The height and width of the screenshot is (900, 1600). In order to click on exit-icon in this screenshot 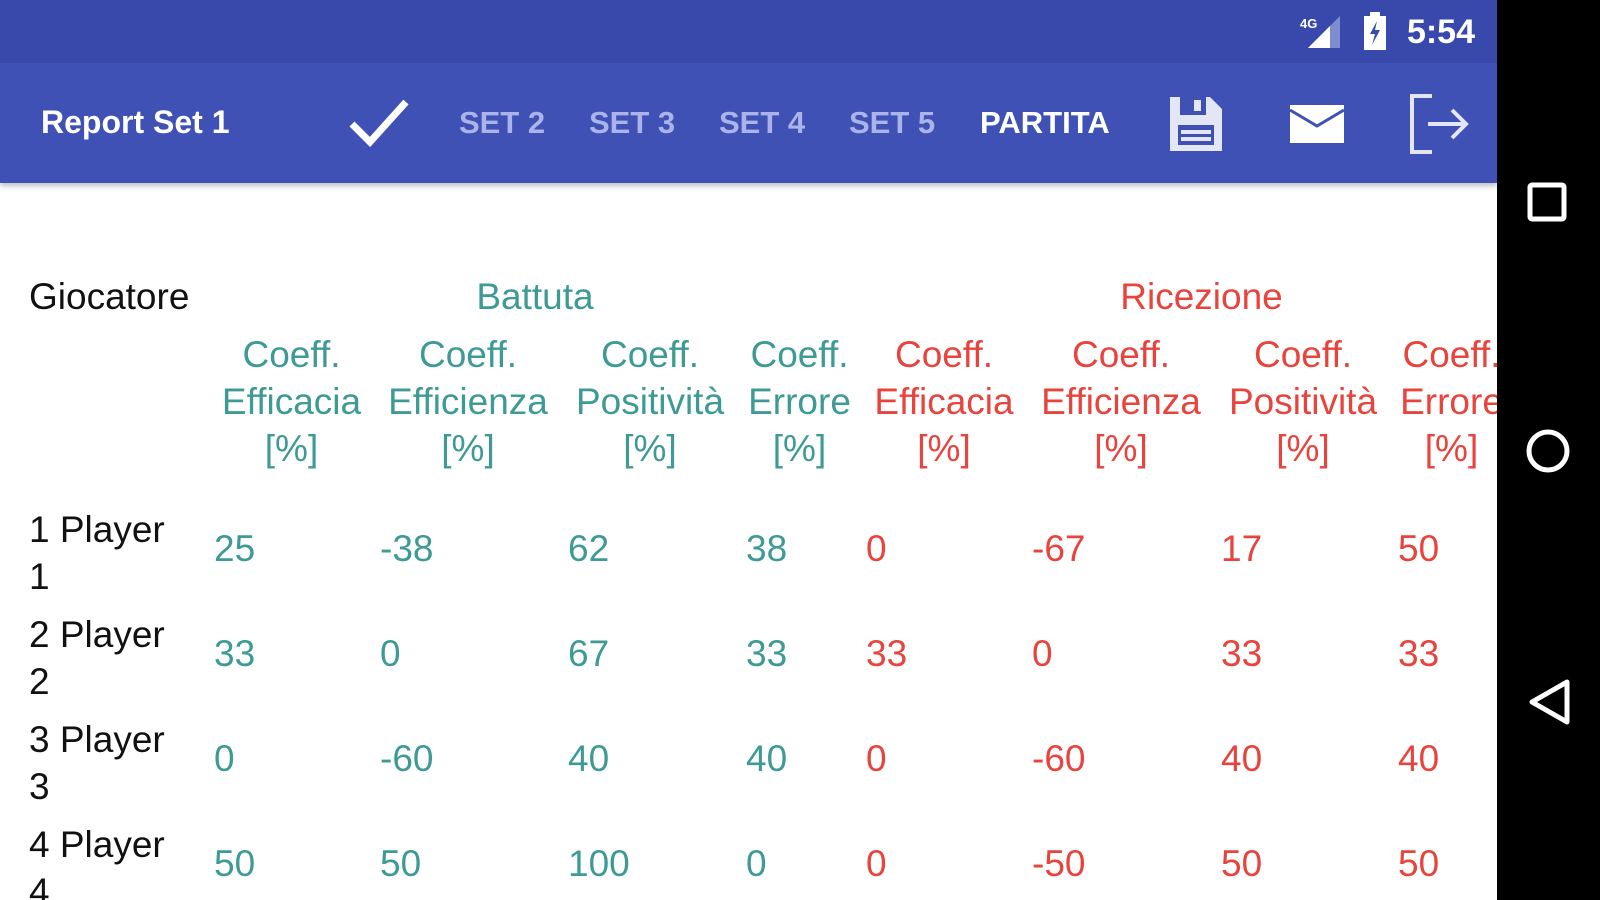, I will do `click(1440, 124)`.